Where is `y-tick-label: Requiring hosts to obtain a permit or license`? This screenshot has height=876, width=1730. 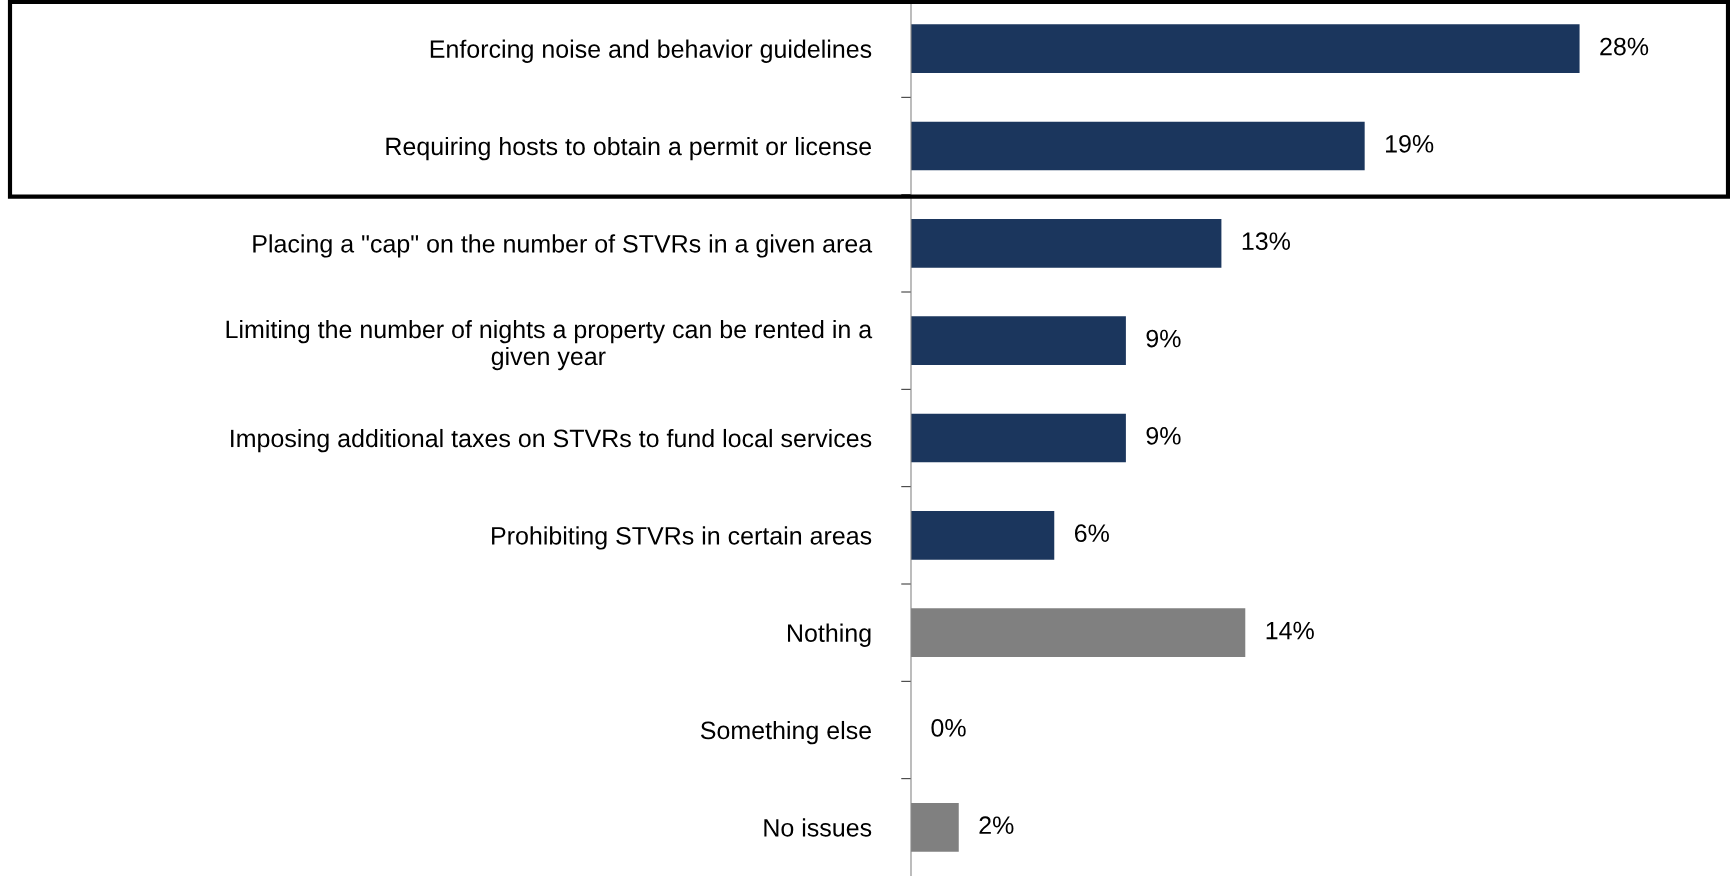 y-tick-label: Requiring hosts to obtain a permit or license is located at coordinates (629, 148).